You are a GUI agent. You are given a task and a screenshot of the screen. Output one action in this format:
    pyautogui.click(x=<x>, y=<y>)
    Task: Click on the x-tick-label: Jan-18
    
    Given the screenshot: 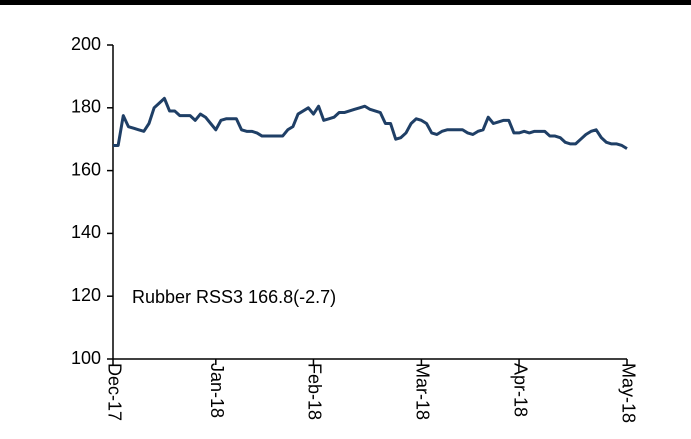 What is the action you would take?
    pyautogui.click(x=217, y=390)
    